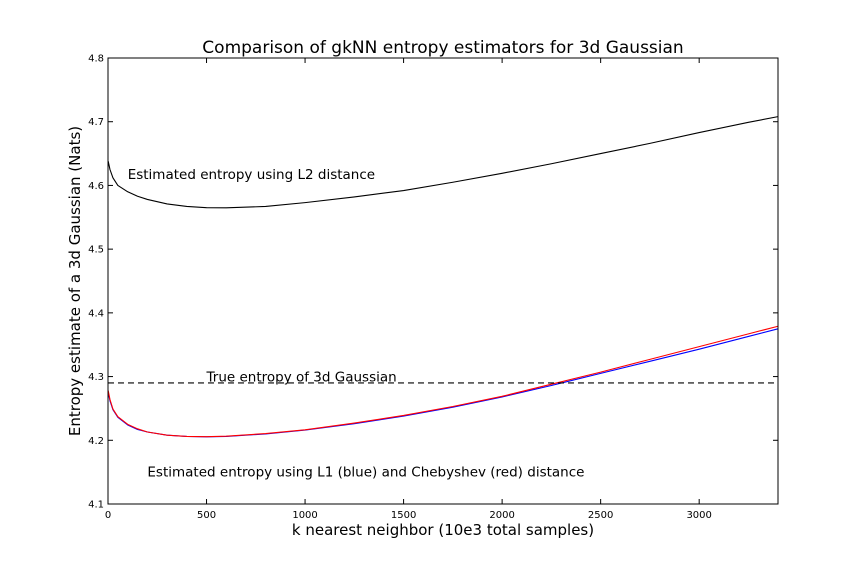  I want to click on x-tick-label-4: 2000, so click(501, 515).